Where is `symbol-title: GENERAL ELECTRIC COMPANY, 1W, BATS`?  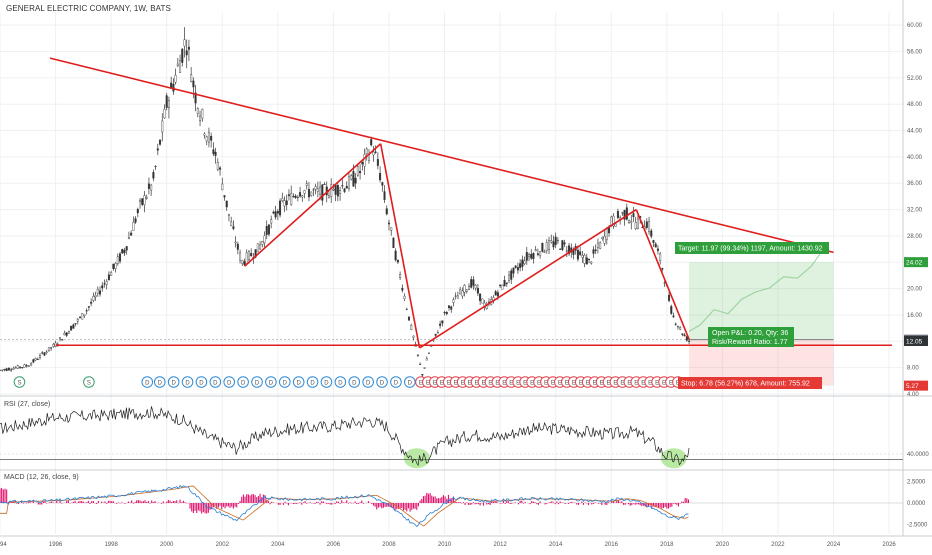
symbol-title: GENERAL ELECTRIC COMPANY, 1W, BATS is located at coordinates (88, 8).